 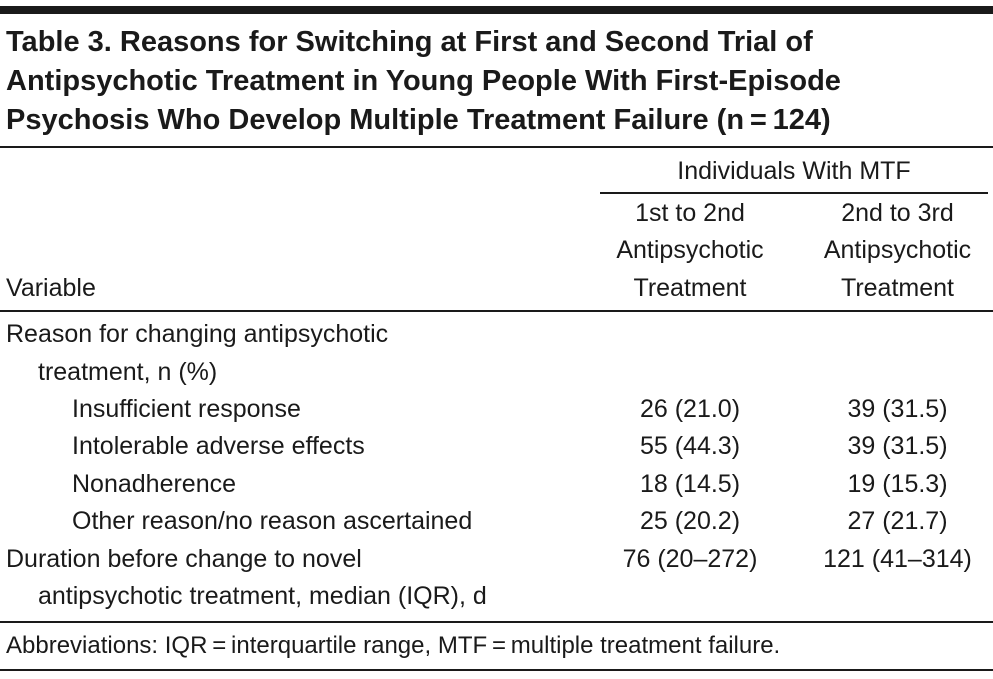 What do you see at coordinates (690, 446) in the screenshot?
I see `cell: 55 (44.3)` at bounding box center [690, 446].